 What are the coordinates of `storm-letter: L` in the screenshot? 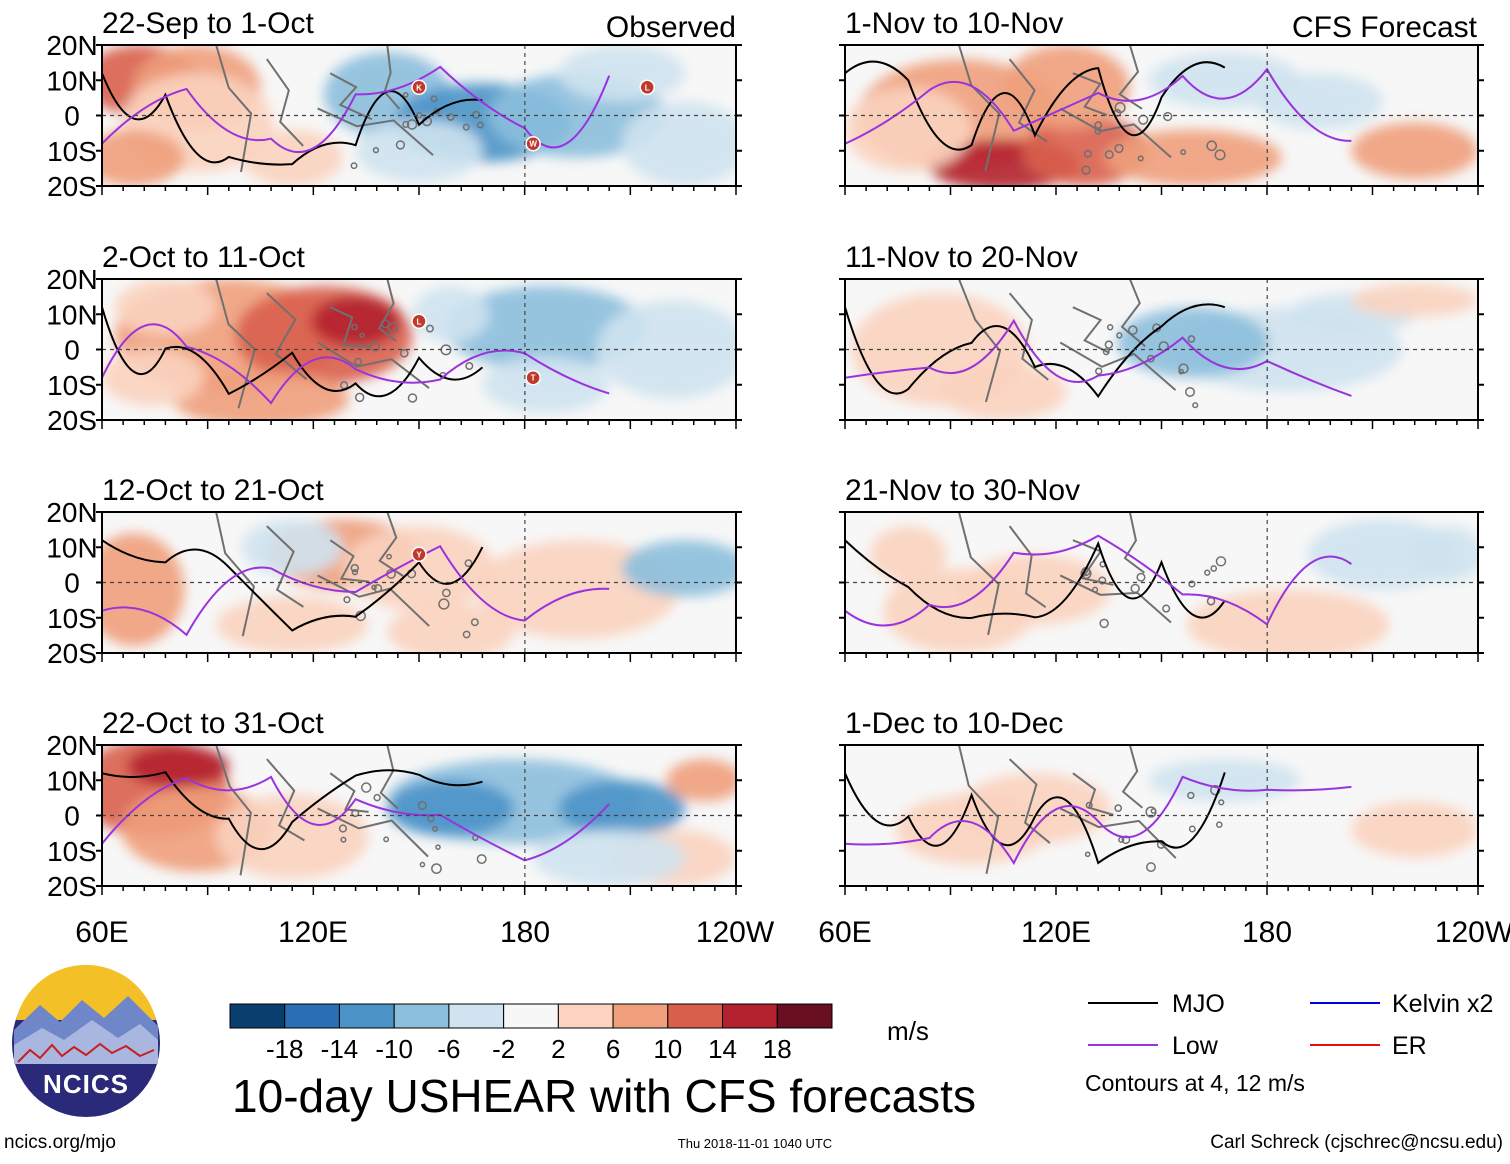 It's located at (647, 87).